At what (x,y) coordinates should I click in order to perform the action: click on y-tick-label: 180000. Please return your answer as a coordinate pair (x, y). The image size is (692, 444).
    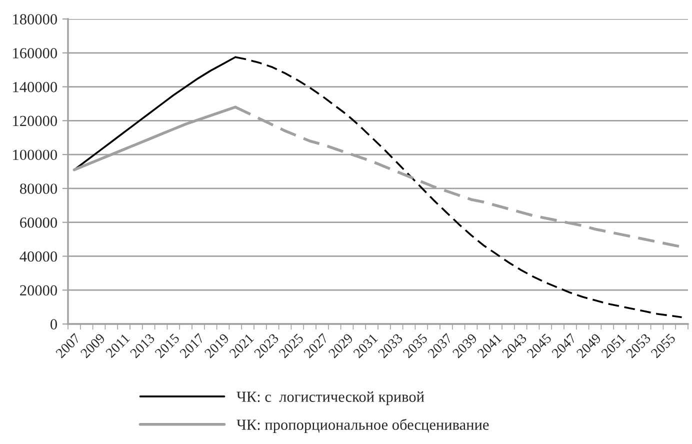
    Looking at the image, I should click on (35, 19).